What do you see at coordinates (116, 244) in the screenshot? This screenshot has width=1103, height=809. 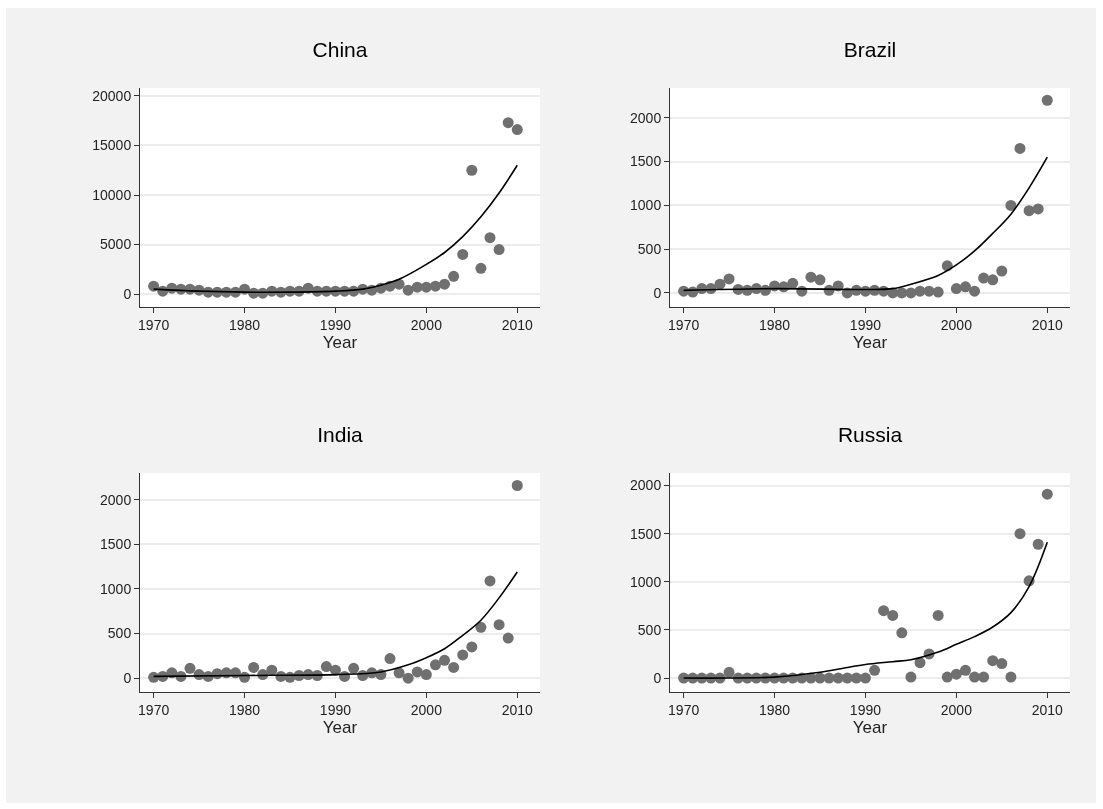 I see `y-tick-label: 5000` at bounding box center [116, 244].